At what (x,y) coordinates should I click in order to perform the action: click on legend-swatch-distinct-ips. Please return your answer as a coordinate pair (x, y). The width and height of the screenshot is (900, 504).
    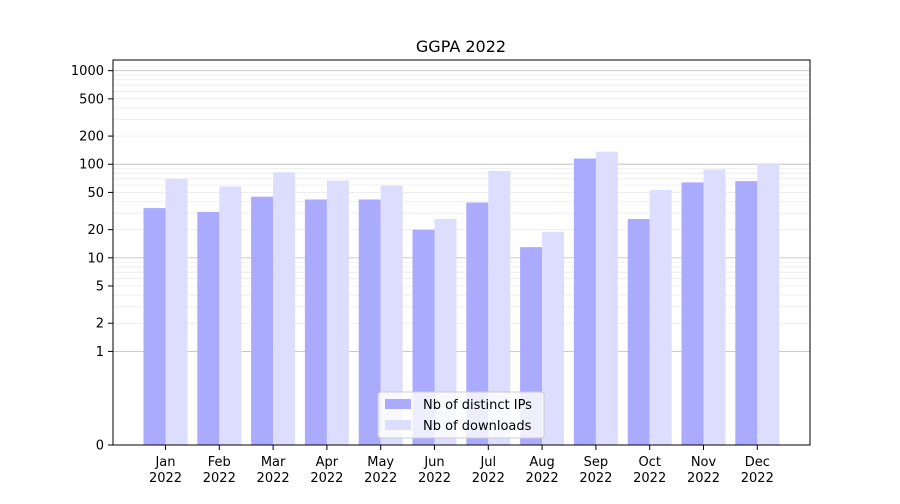
    Looking at the image, I should click on (398, 404).